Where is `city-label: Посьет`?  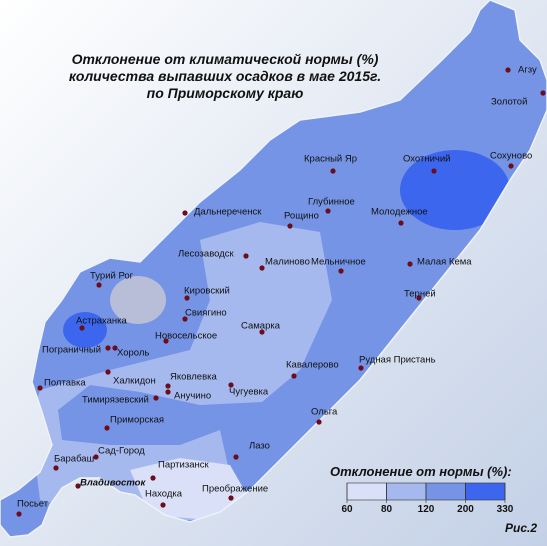 city-label: Посьет is located at coordinates (33, 504).